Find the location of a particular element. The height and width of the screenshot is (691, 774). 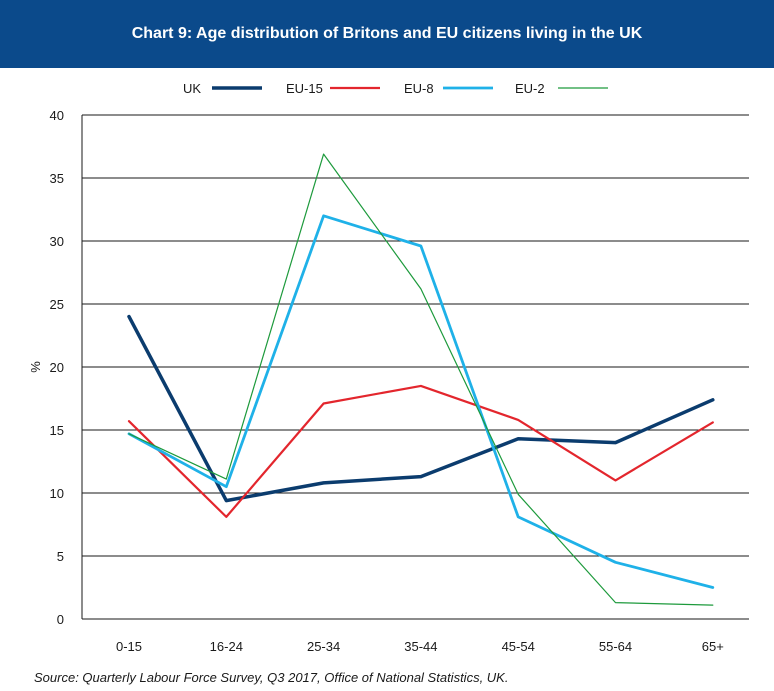

x-tick-label: 16-24 is located at coordinates (226, 646).